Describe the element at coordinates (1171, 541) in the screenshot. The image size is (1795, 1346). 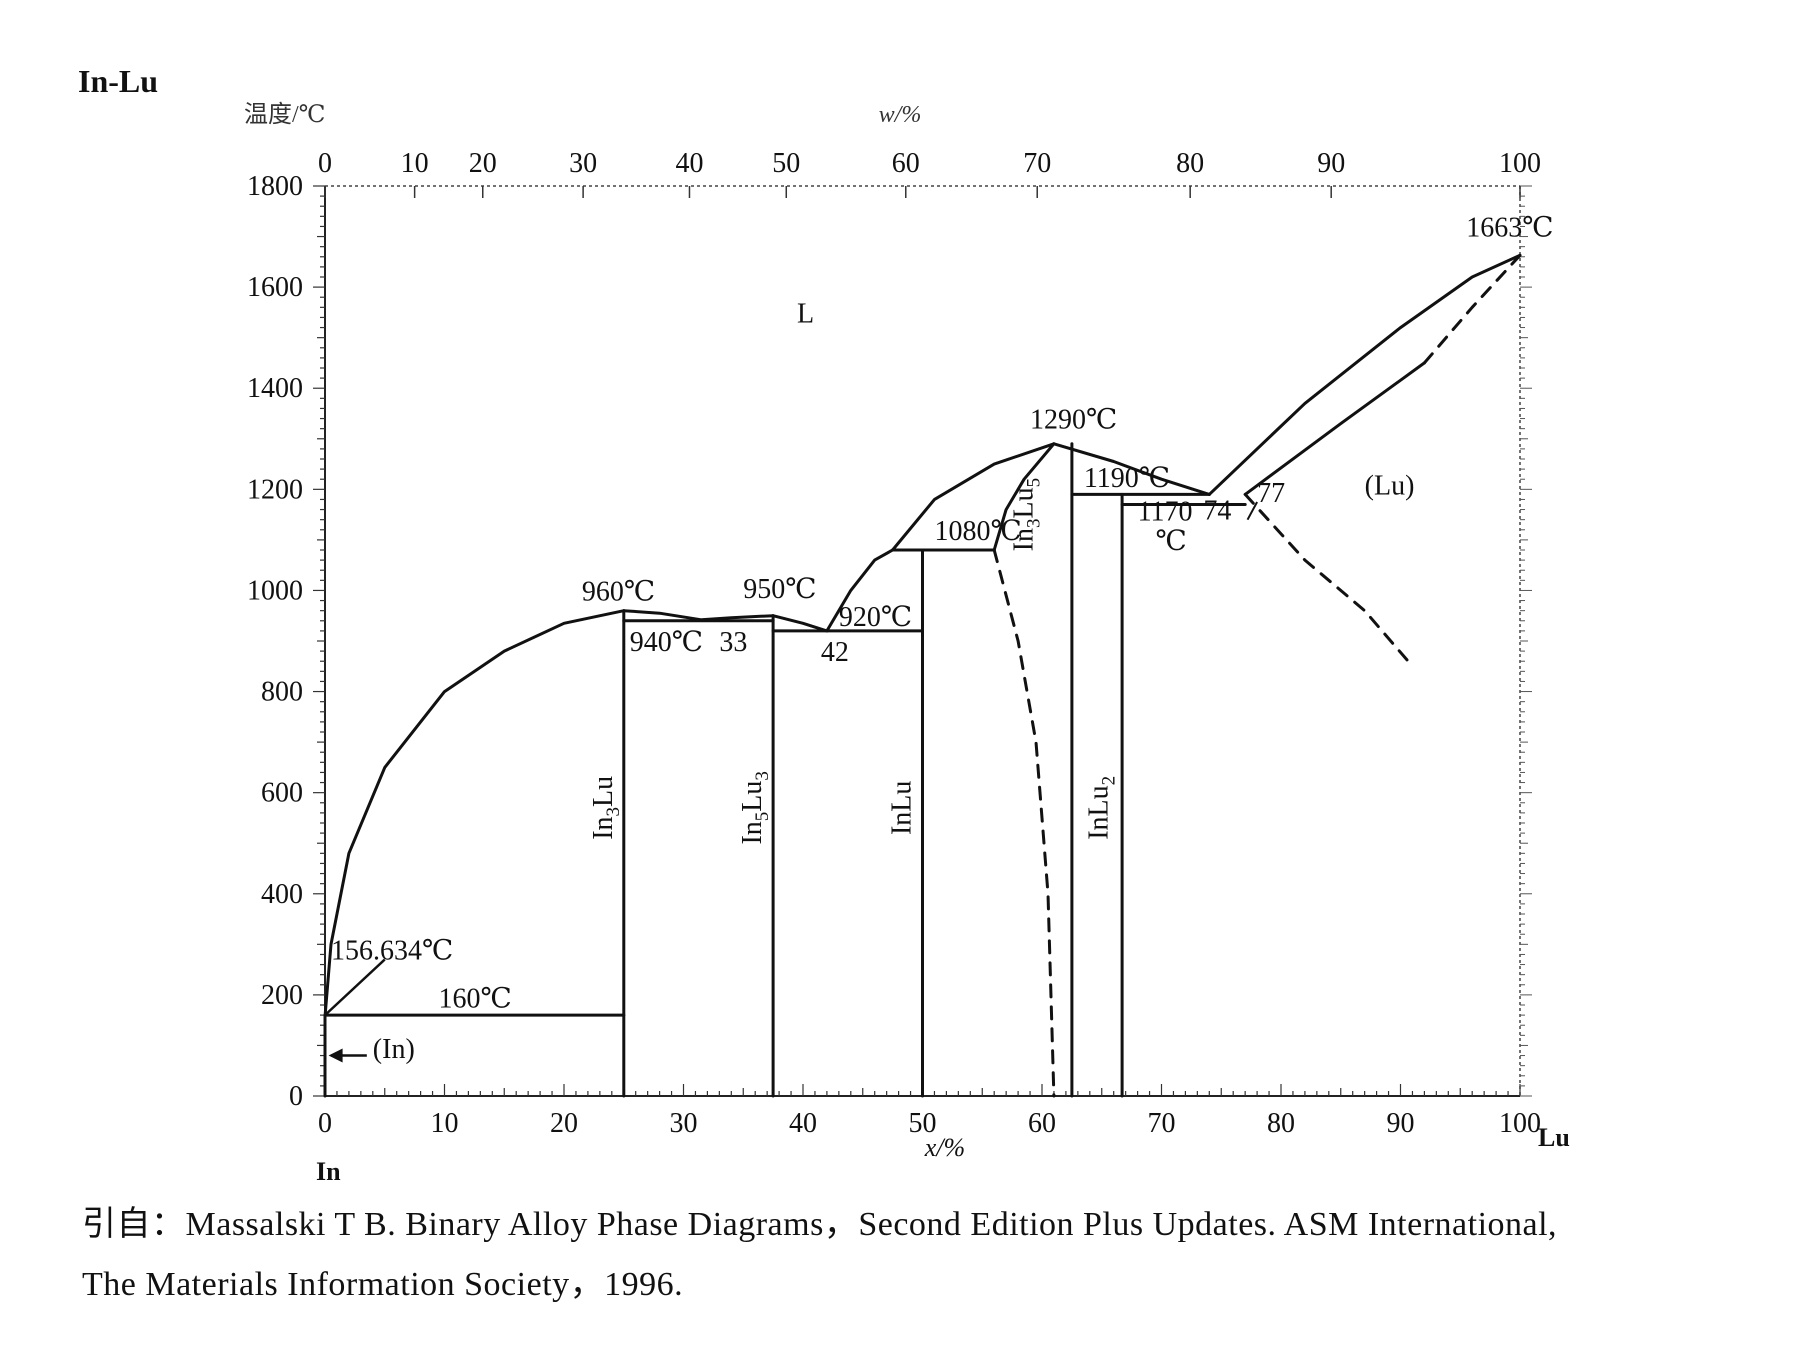
I see `annotation-label: ℃` at that location.